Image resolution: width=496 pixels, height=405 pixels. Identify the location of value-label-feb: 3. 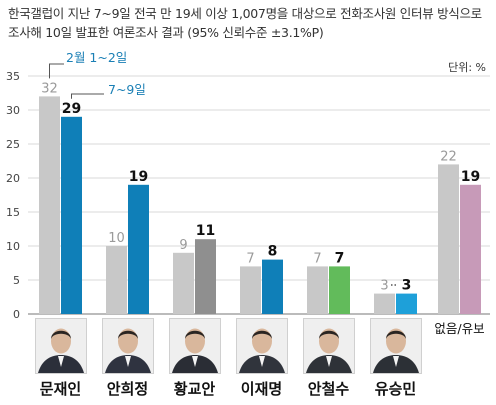
(384, 286).